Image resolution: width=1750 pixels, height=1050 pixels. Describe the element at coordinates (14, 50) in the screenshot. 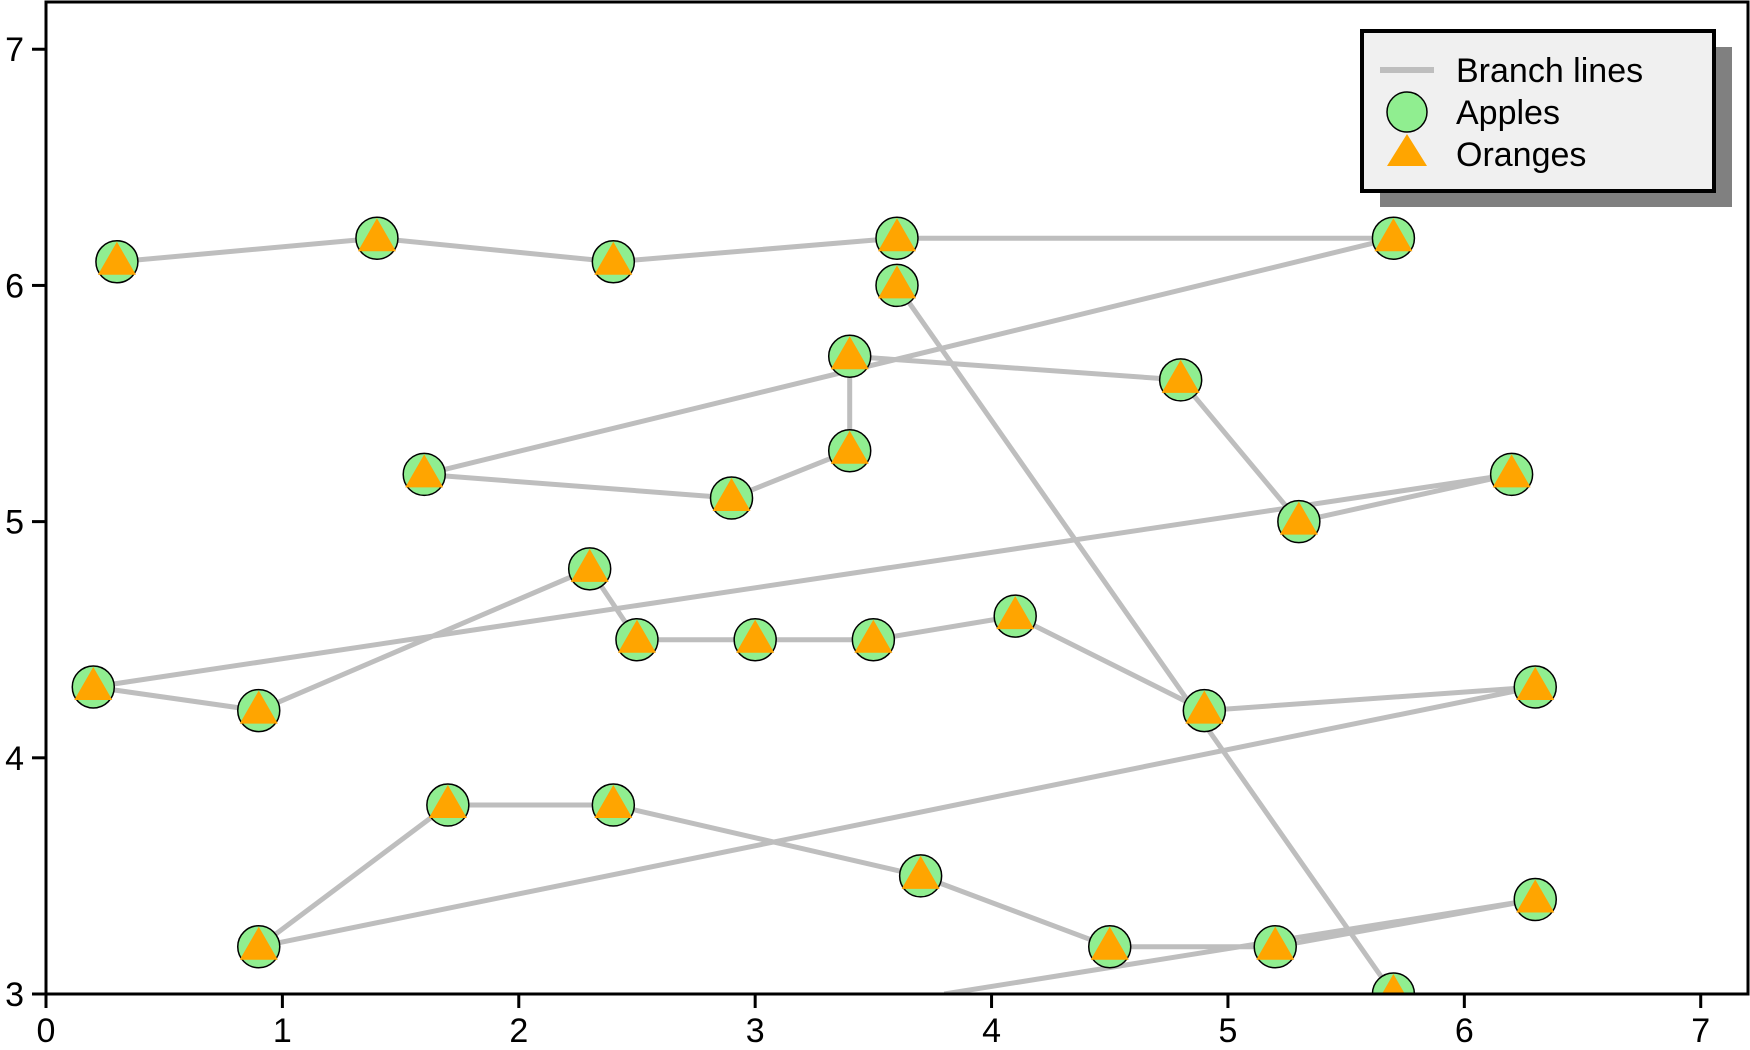

I see `y-tick-label-7: 7` at that location.